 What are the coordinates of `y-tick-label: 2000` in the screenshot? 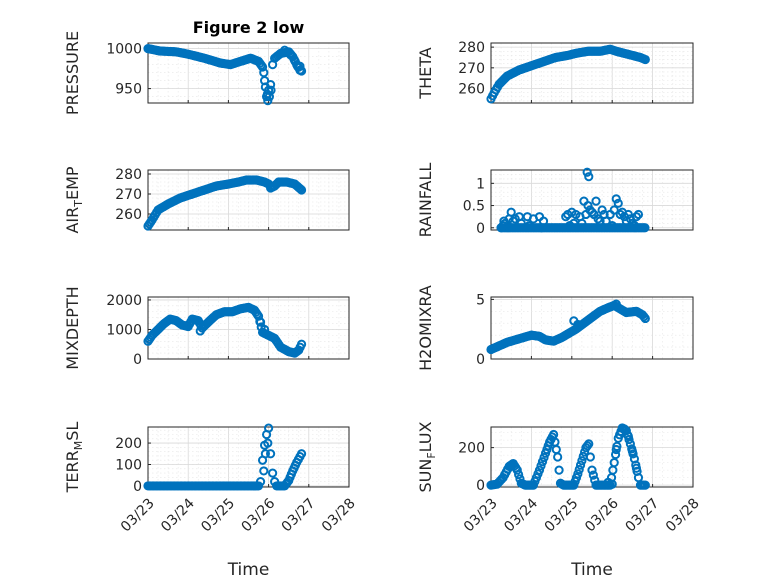 It's located at (124, 301).